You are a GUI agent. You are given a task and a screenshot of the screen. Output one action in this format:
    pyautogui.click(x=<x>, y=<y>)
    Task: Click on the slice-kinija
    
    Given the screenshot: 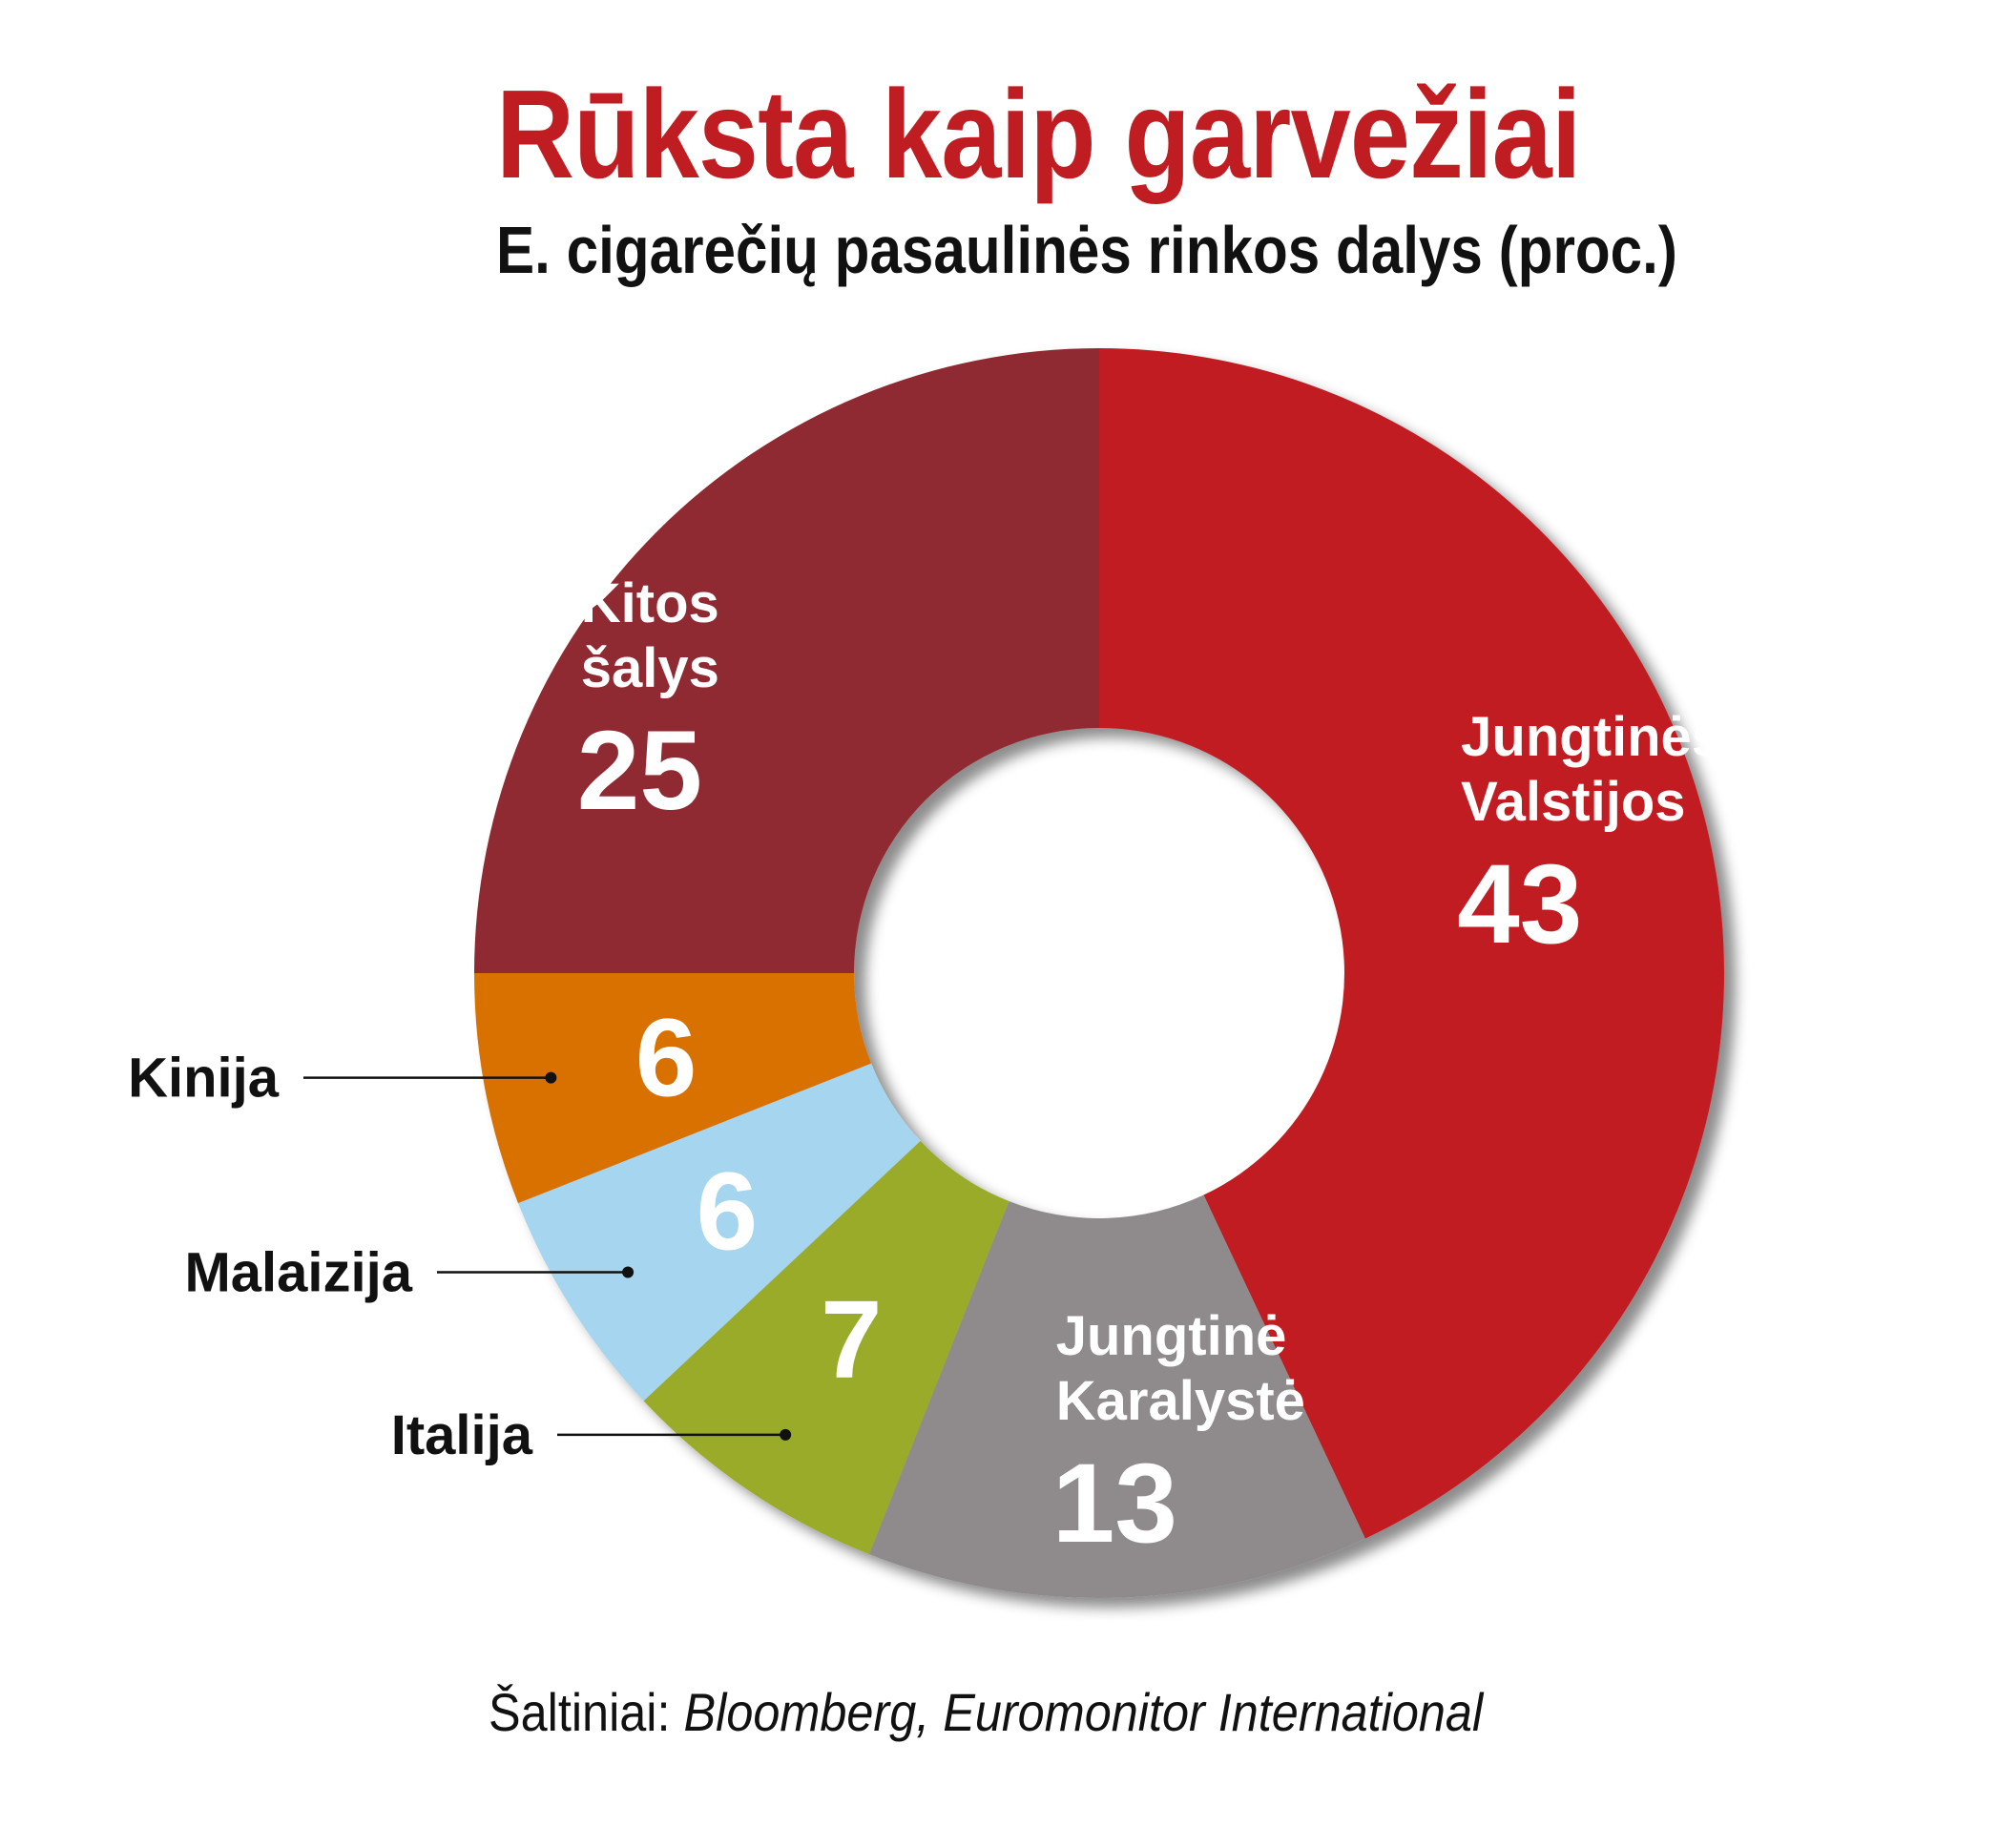 What is the action you would take?
    pyautogui.click(x=673, y=1088)
    